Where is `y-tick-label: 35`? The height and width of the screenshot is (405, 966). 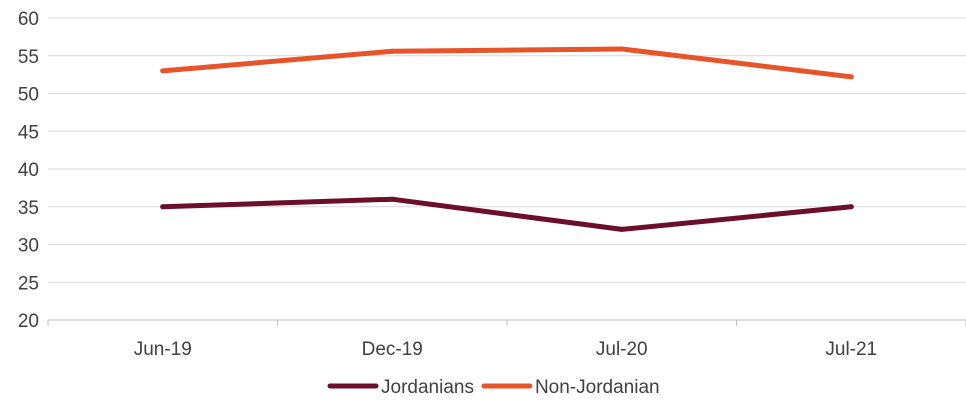
y-tick-label: 35 is located at coordinates (28, 208).